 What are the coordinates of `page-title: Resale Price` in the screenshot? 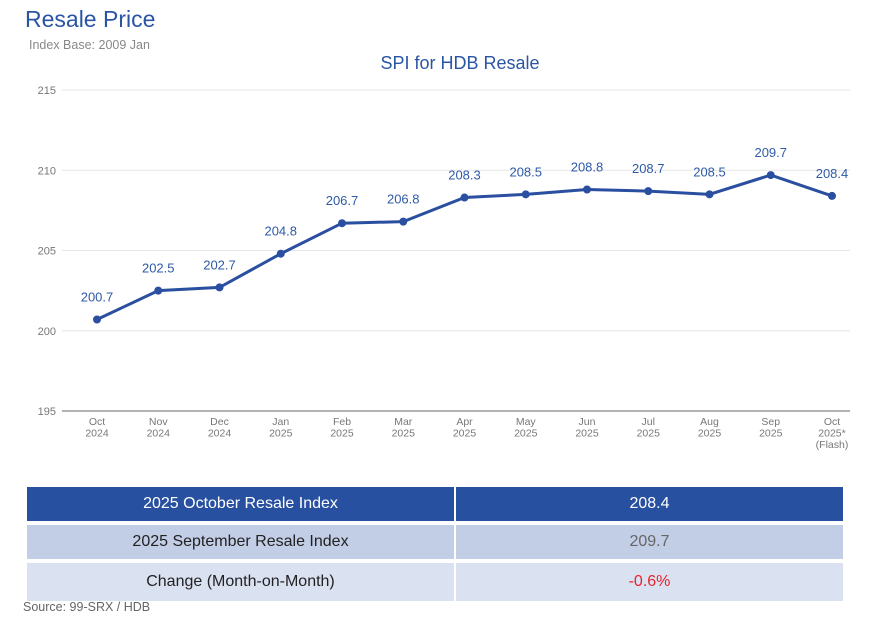 It's located at (90, 19).